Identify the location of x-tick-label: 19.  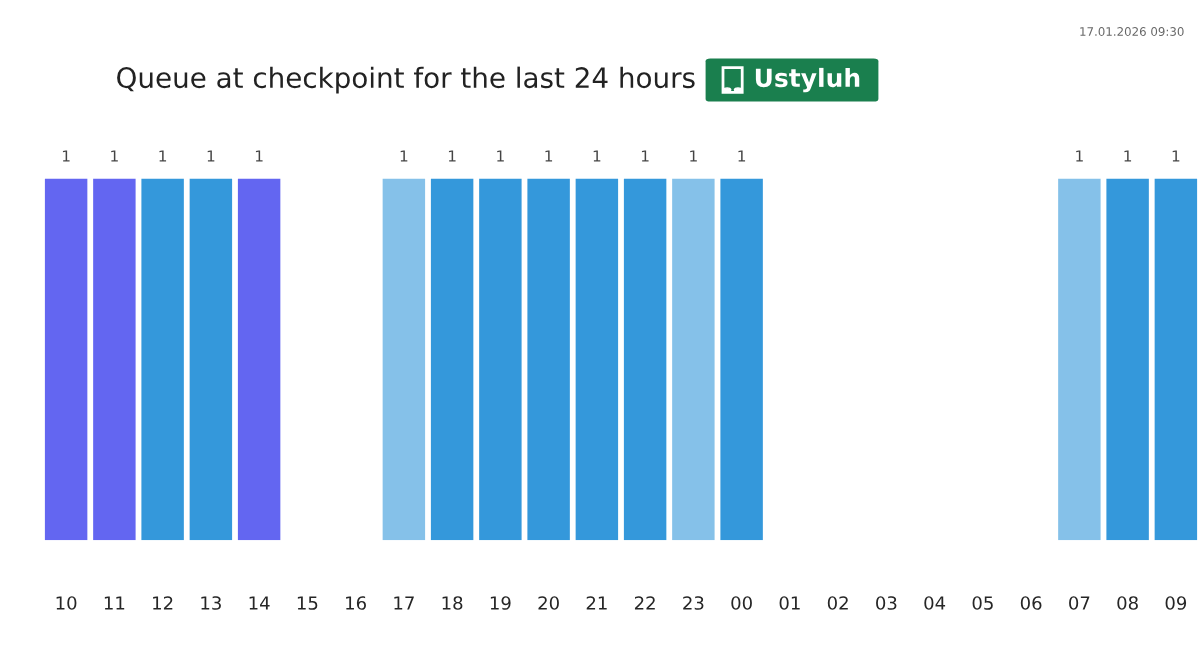
(500, 603).